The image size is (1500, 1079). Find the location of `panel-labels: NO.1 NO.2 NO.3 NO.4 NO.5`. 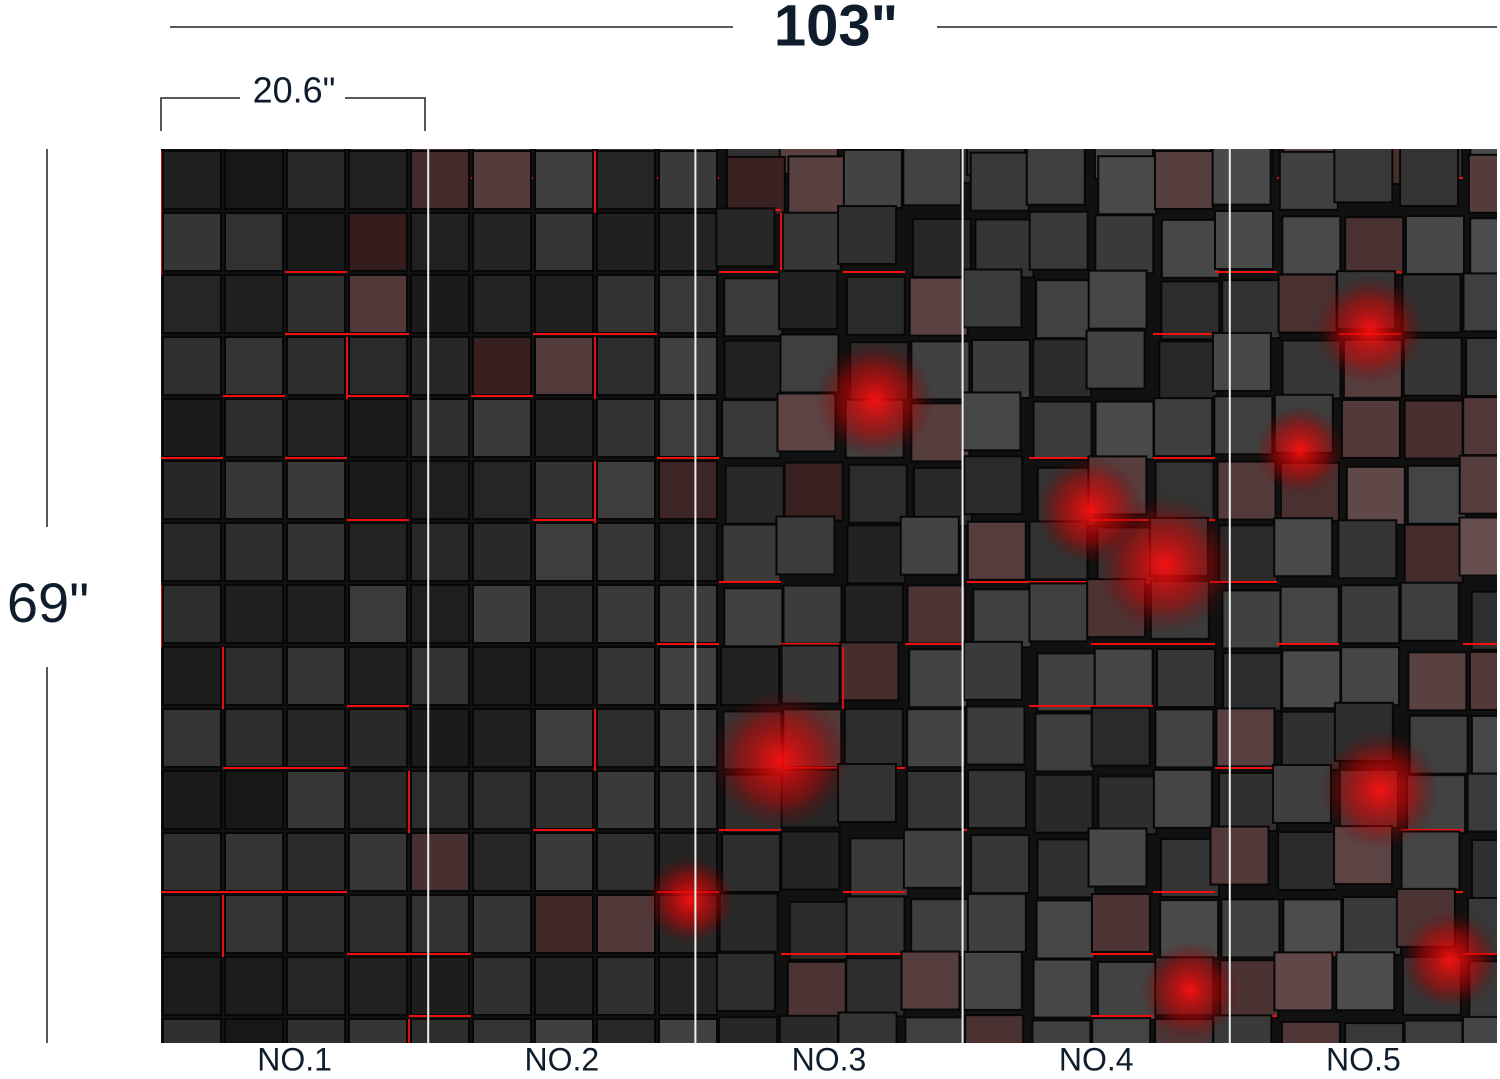

panel-labels: NO.1 NO.2 NO.3 NO.4 NO.5 is located at coordinates (828, 1059).